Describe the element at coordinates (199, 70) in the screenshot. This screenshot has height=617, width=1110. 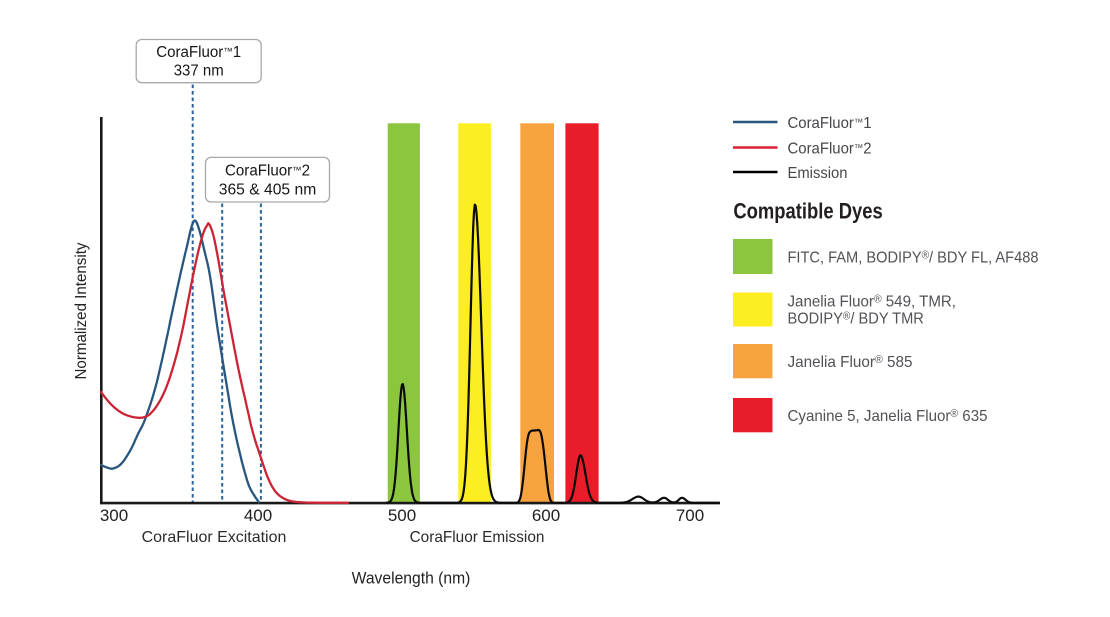
I see `svg-text: 337 nm` at that location.